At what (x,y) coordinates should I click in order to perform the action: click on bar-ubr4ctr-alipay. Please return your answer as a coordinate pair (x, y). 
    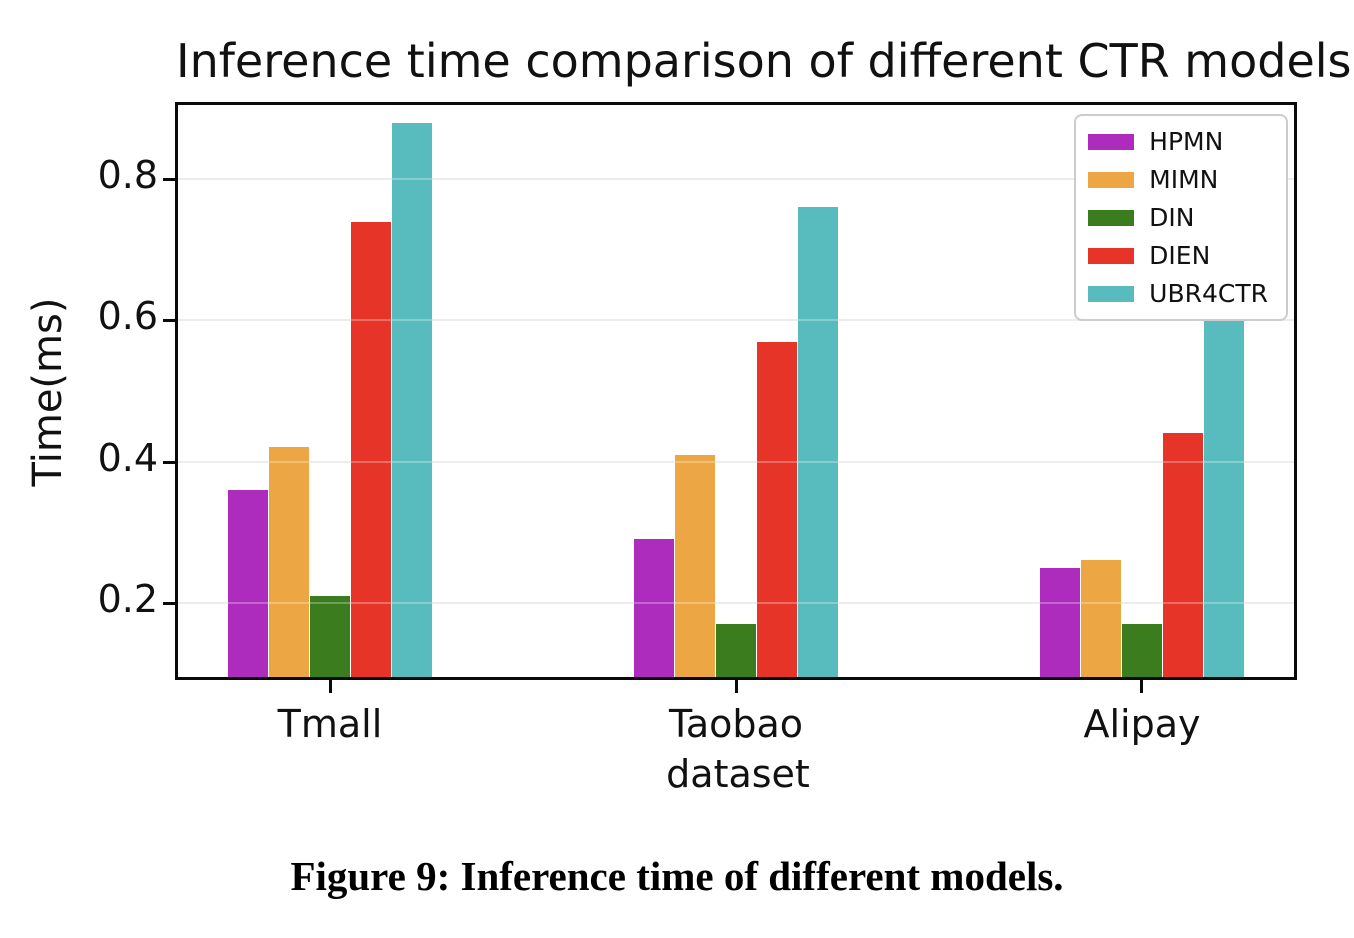
    Looking at the image, I should click on (1224, 498).